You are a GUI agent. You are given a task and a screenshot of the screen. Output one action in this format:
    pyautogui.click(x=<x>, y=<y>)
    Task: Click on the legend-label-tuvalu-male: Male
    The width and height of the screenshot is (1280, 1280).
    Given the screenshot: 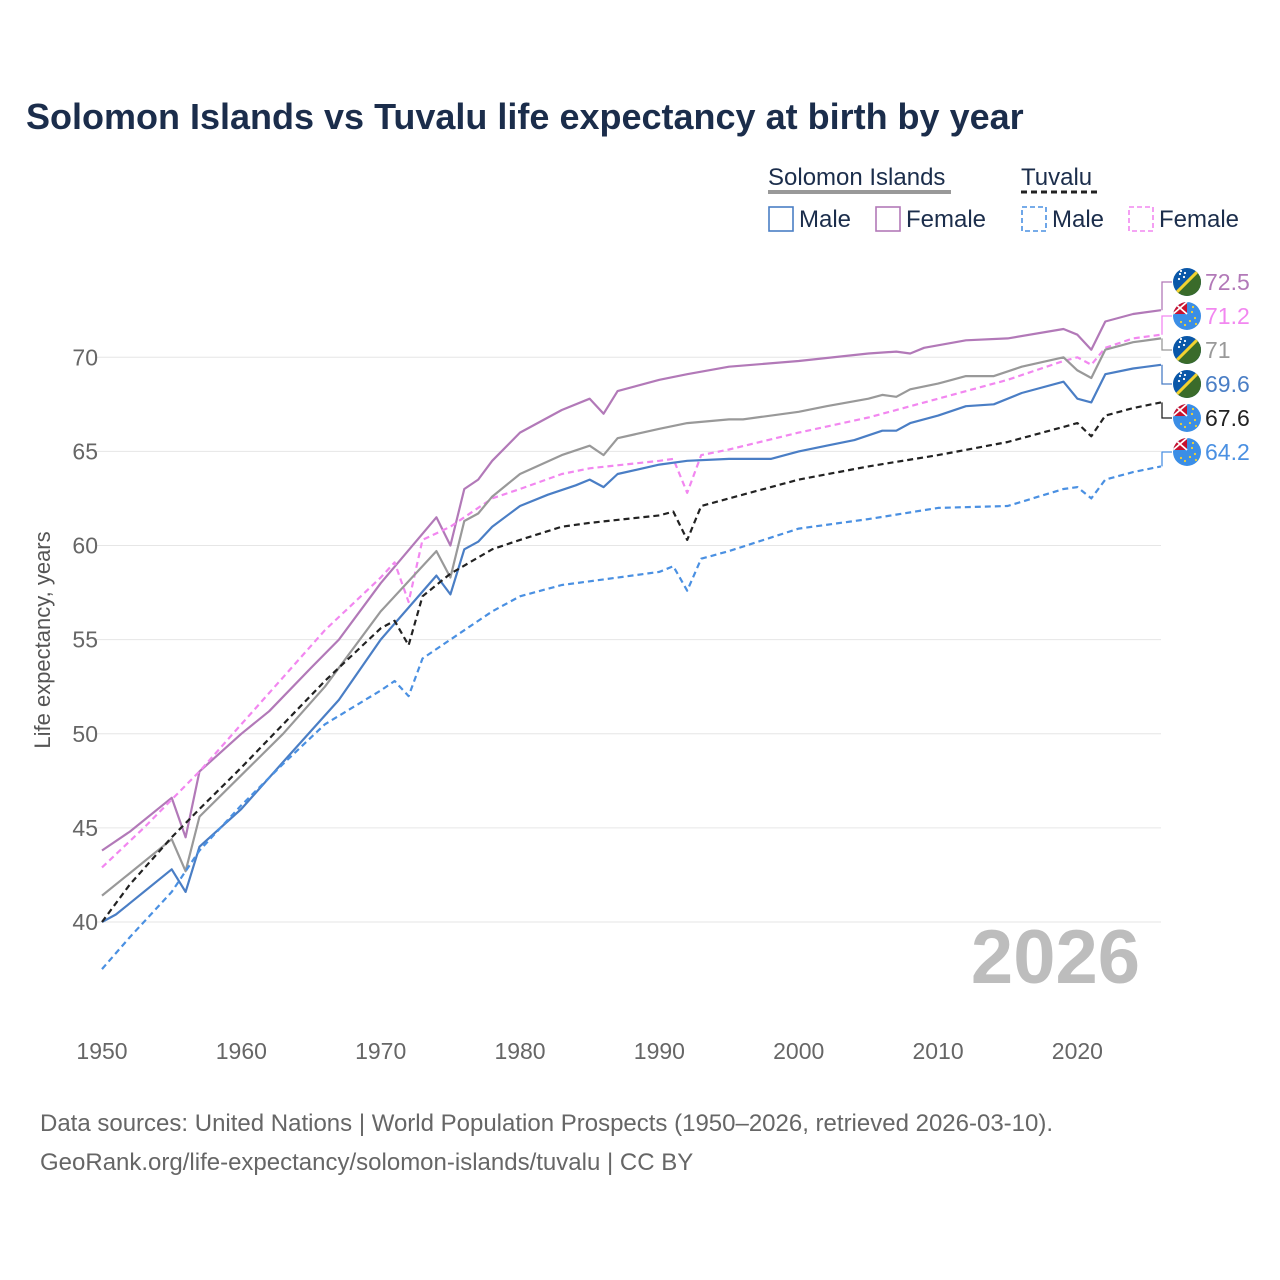 What is the action you would take?
    pyautogui.click(x=1078, y=219)
    